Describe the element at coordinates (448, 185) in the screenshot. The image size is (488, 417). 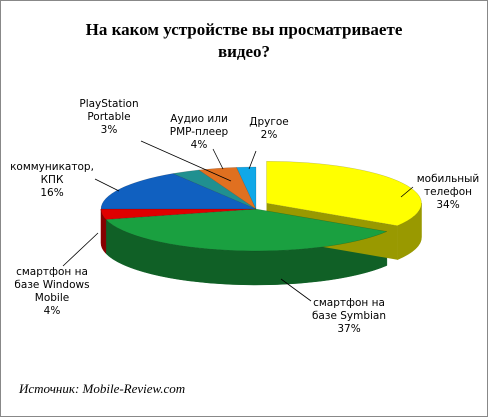
I see `category: мобильный телефон` at that location.